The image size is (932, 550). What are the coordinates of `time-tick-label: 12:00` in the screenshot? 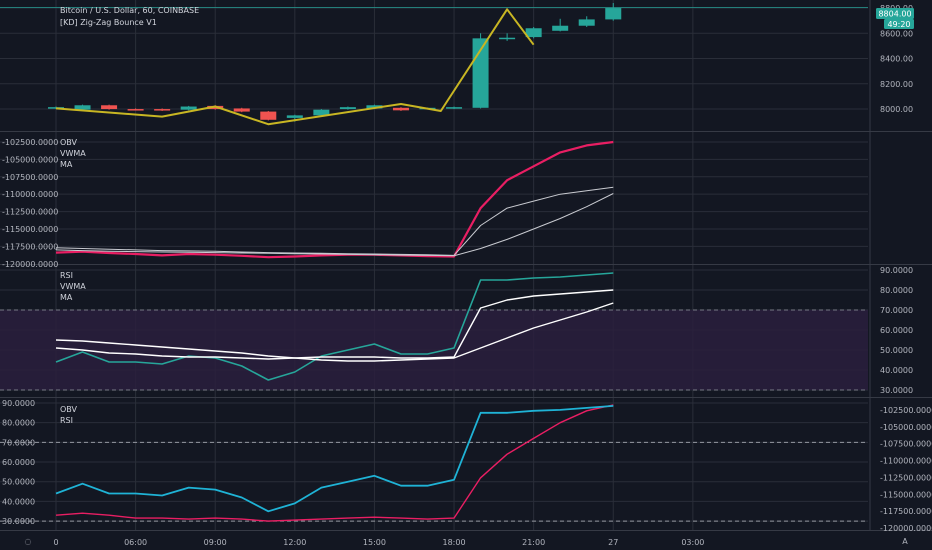 It's located at (294, 542).